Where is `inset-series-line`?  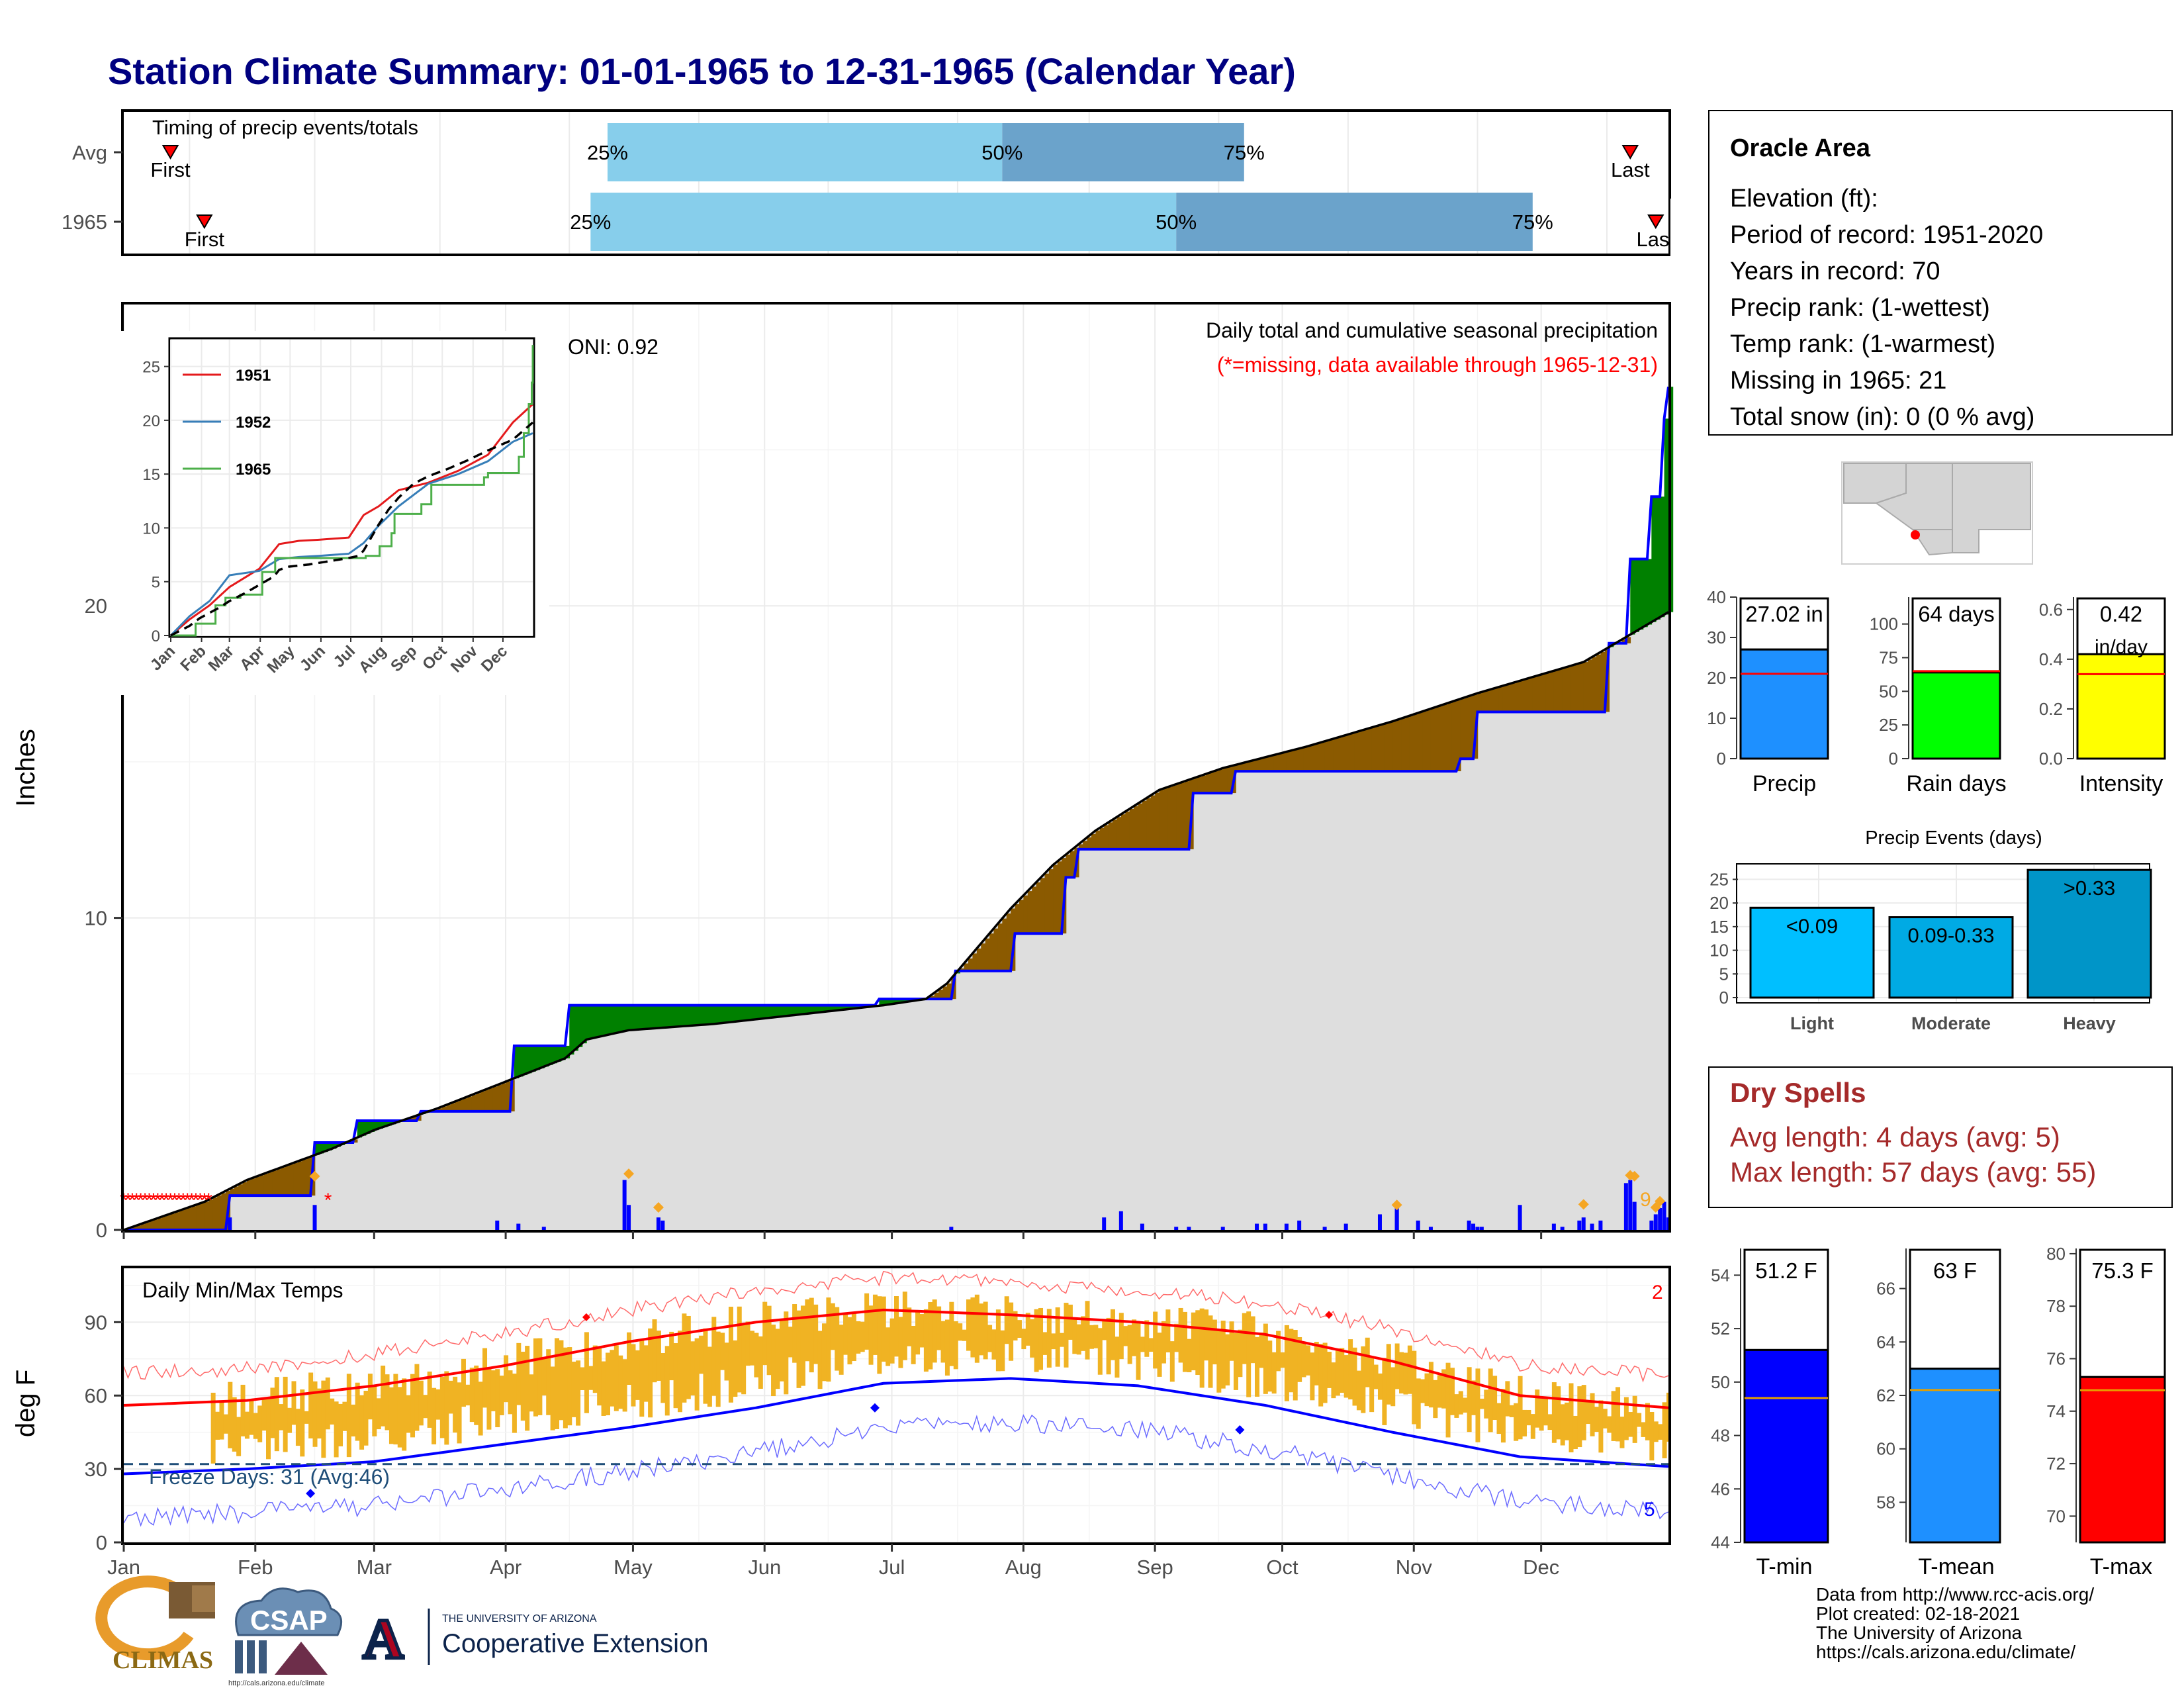
inset-series-line is located at coordinates (351, 534).